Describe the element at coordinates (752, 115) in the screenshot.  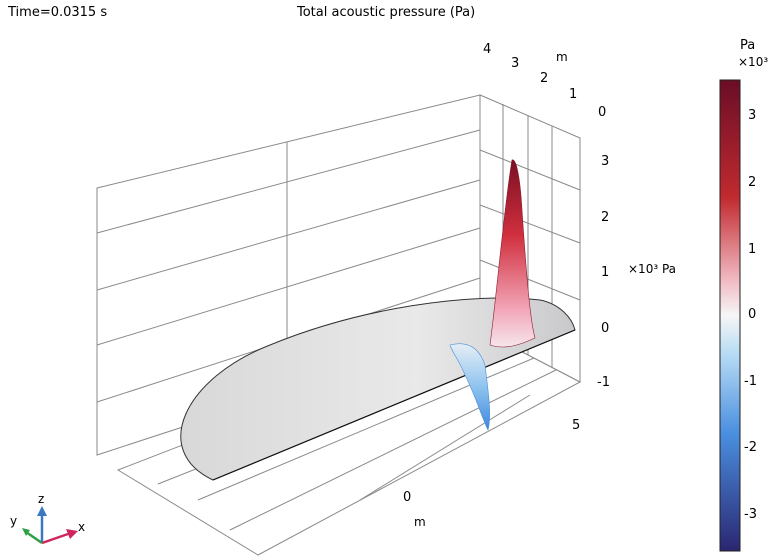
I see `colorbar-tick-3: 3` at that location.